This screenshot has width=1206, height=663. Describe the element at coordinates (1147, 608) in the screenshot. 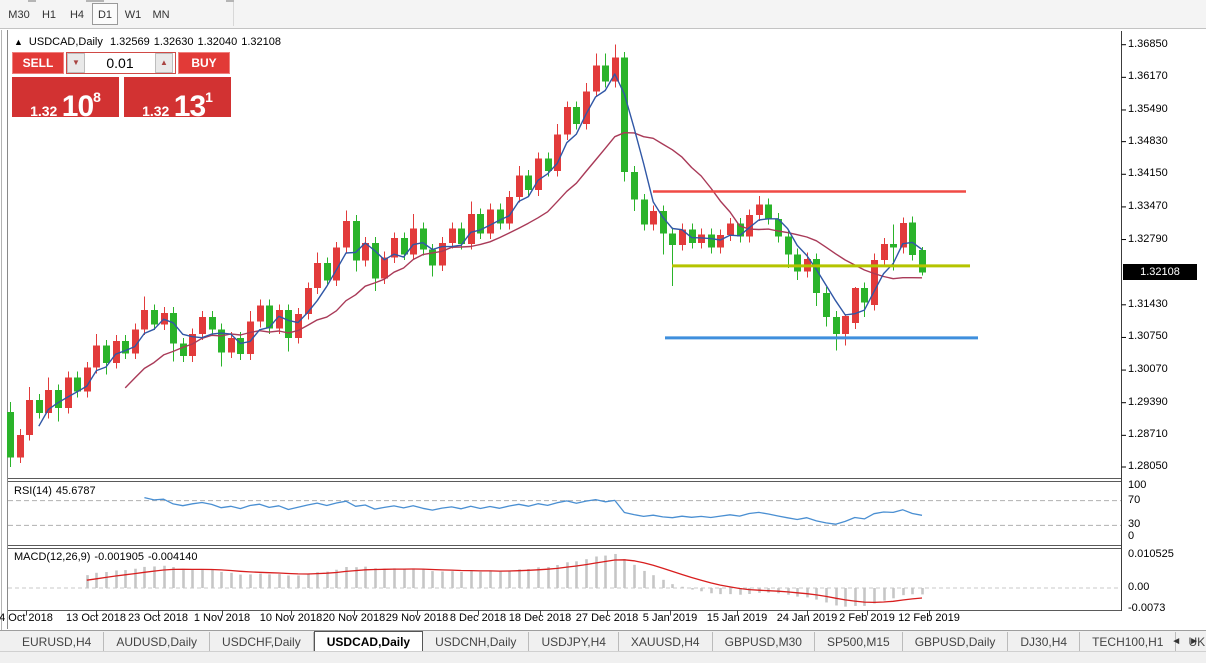

I see `indicator-scale-label: -0.0073` at that location.